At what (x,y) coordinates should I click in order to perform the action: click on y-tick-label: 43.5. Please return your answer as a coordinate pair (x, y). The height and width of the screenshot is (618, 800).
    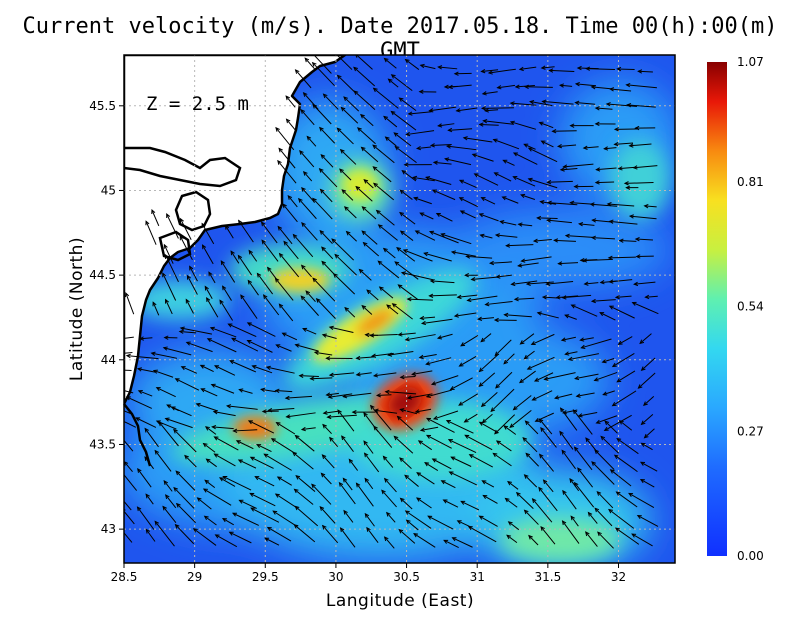
    Looking at the image, I should click on (102, 444).